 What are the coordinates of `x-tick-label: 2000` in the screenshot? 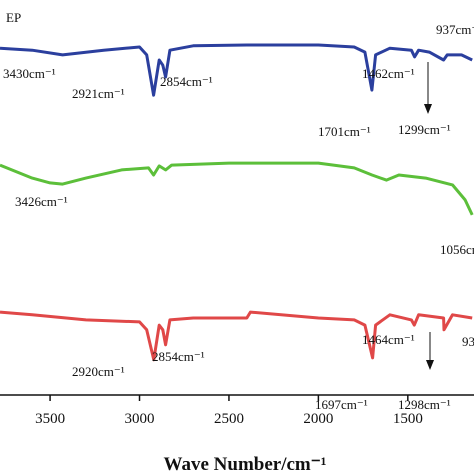 It's located at (318, 419).